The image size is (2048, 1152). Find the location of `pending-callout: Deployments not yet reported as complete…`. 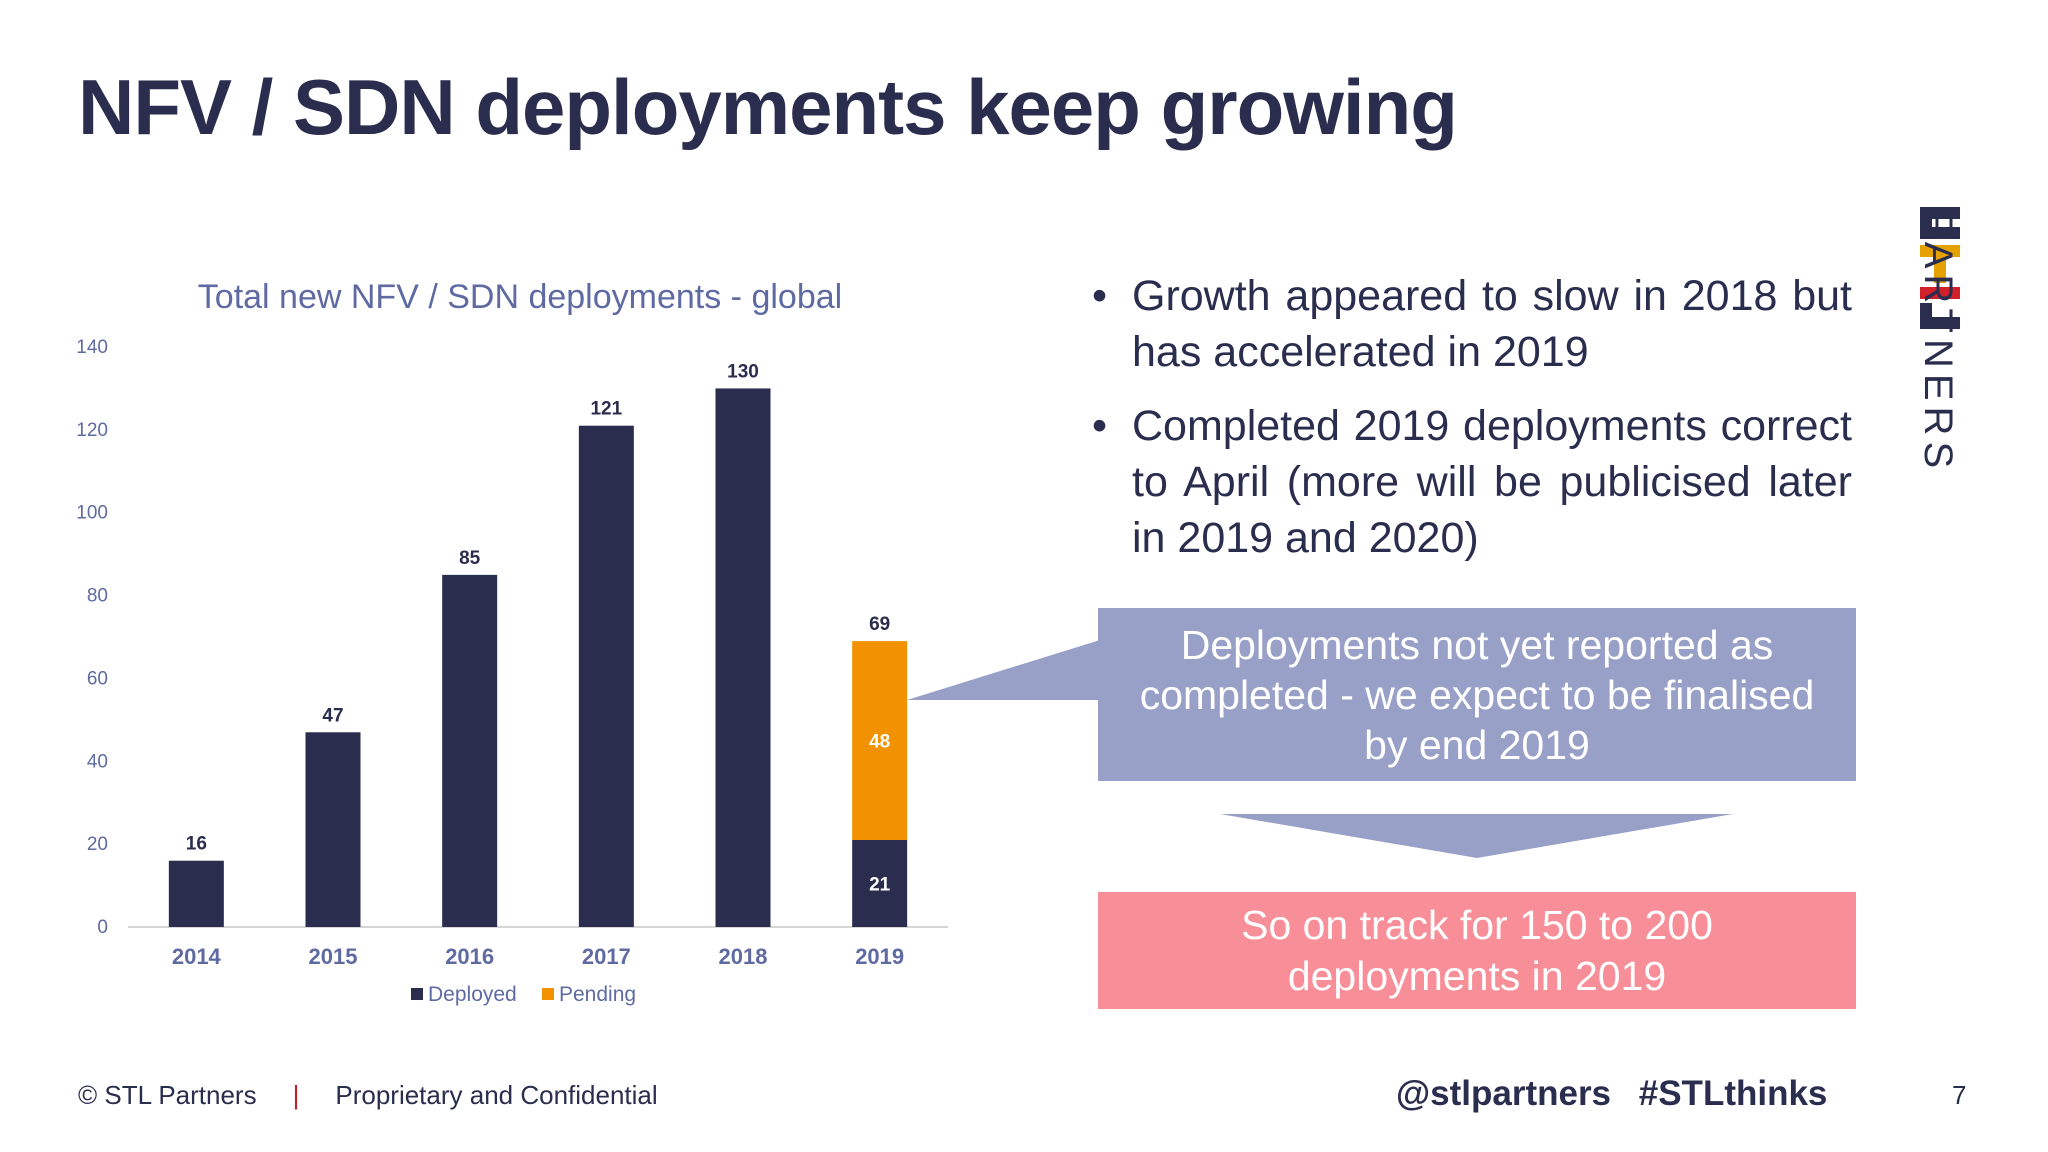

pending-callout: Deployments not yet reported as complete… is located at coordinates (1477, 694).